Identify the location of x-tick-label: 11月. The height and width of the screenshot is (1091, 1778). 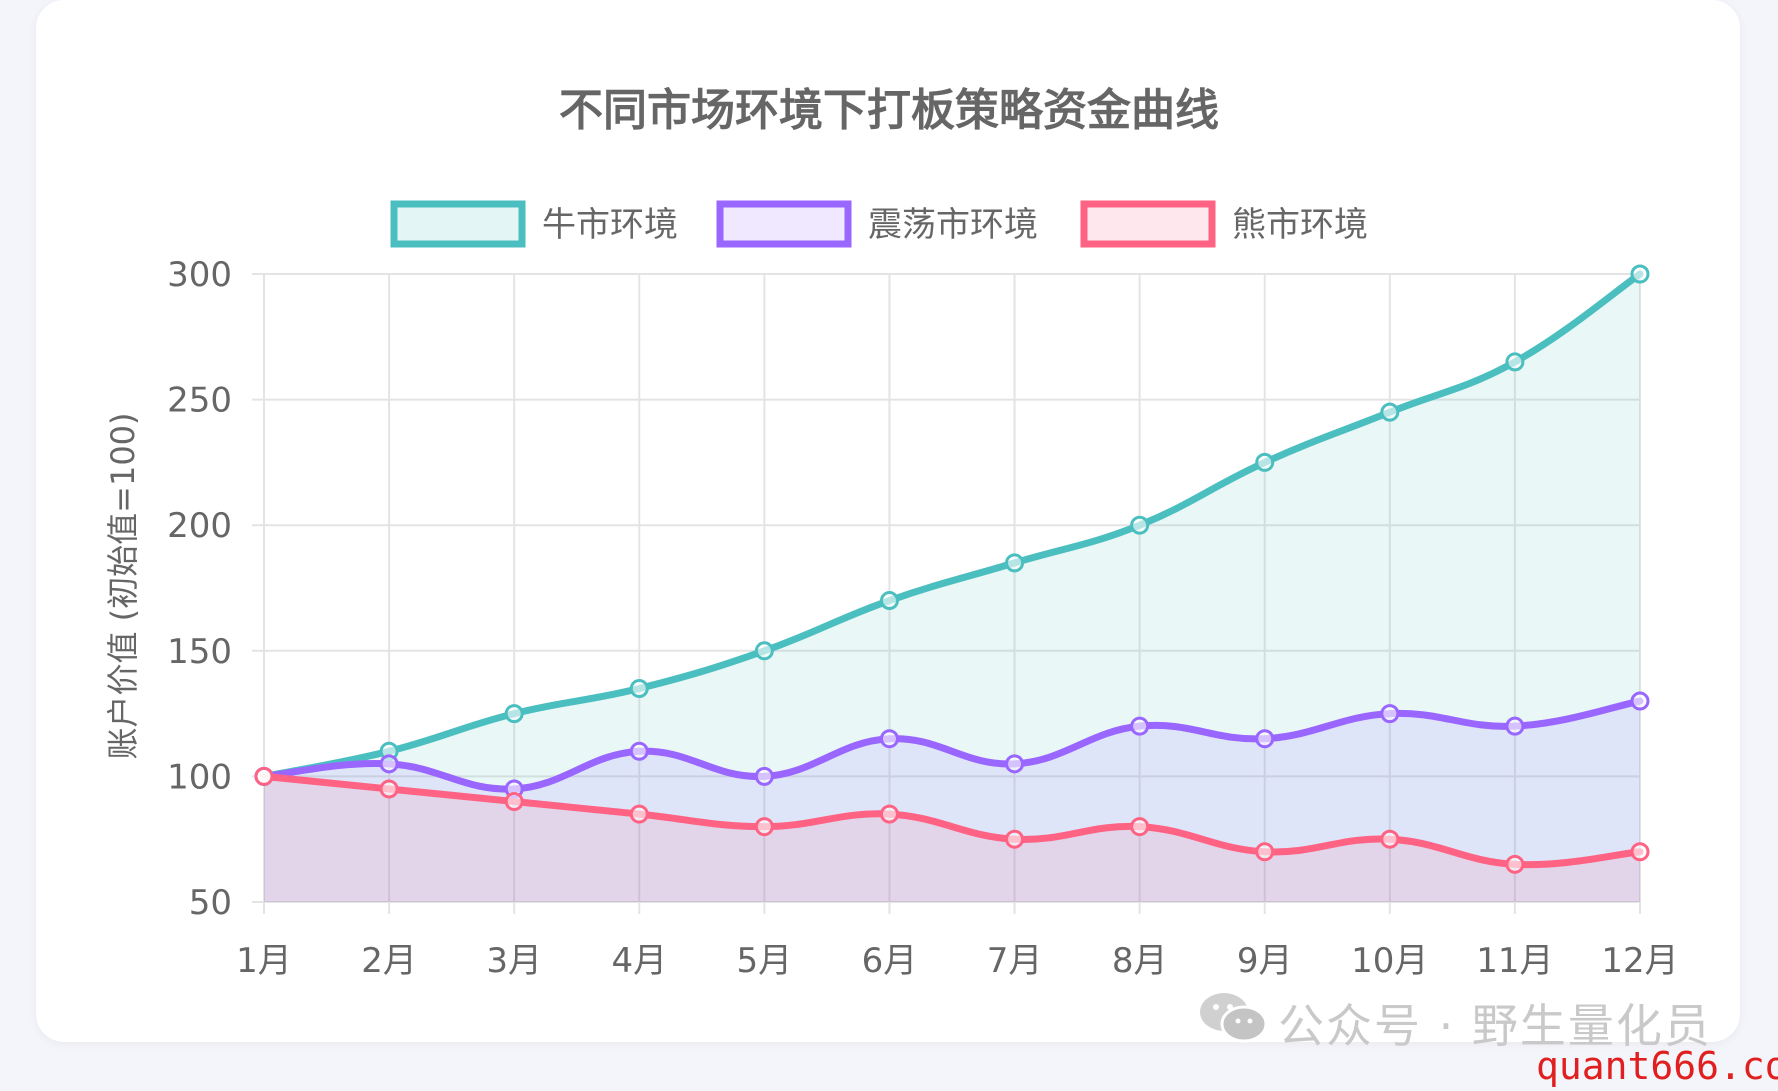
(1514, 961).